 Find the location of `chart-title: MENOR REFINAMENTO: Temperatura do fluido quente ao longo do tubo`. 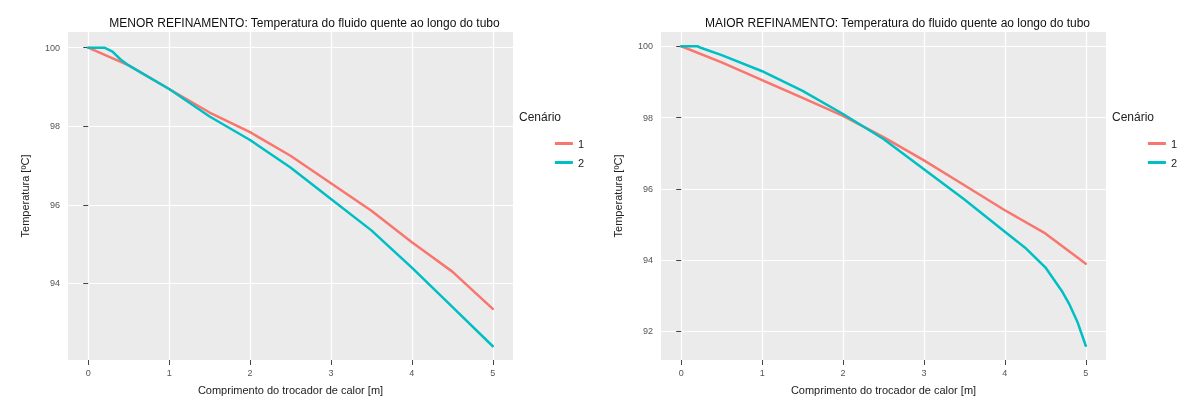

chart-title: MENOR REFINAMENTO: Temperatura do fluido quente ao longo do tubo is located at coordinates (305, 23).